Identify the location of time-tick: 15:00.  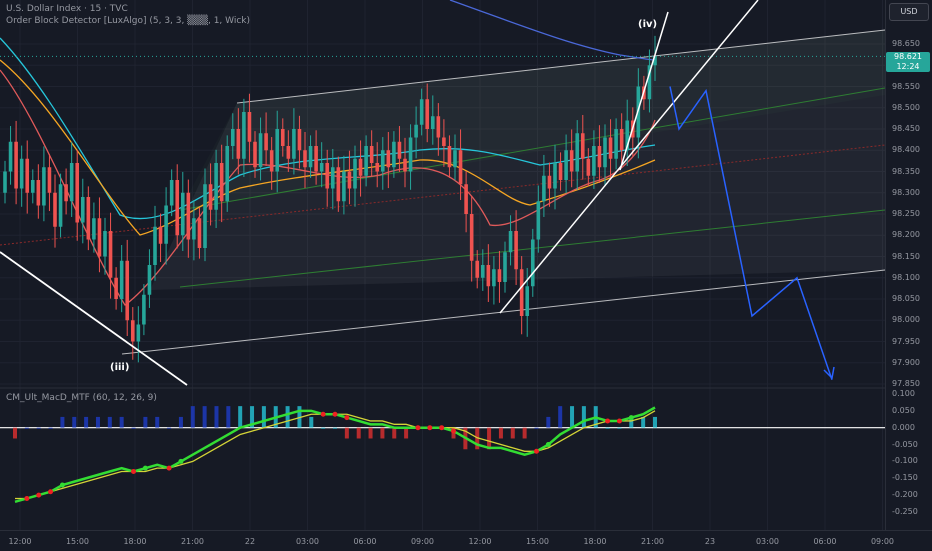
(537, 541).